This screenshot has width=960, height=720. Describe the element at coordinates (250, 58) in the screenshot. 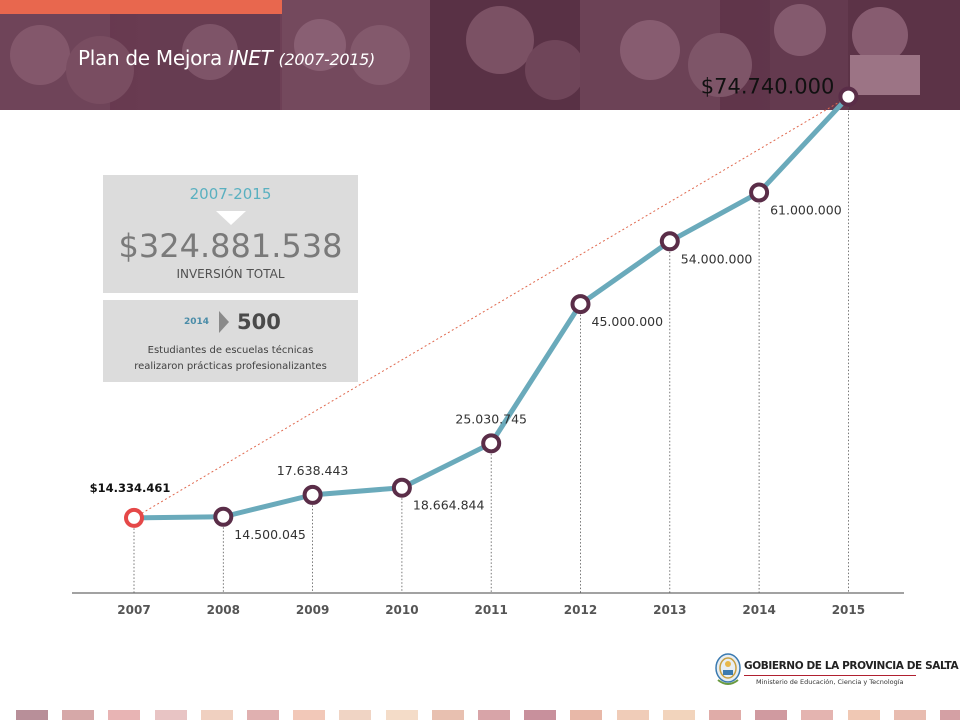

I see `title-emphasis: INET` at that location.